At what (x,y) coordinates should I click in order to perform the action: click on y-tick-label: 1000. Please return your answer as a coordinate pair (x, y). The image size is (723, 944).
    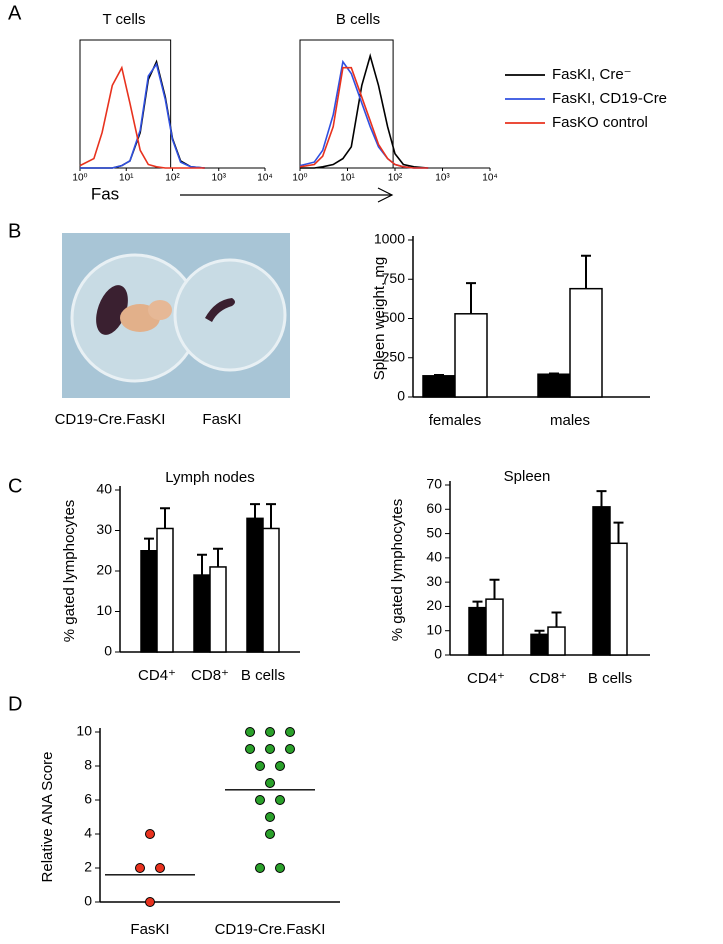
    Looking at the image, I should click on (389, 239).